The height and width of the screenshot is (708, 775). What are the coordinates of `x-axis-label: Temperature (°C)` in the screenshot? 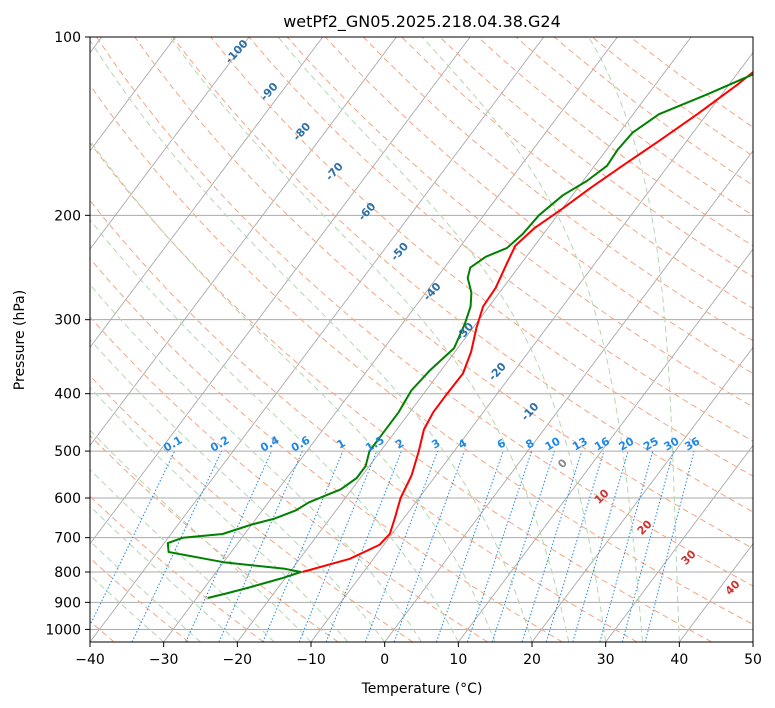 It's located at (422, 689).